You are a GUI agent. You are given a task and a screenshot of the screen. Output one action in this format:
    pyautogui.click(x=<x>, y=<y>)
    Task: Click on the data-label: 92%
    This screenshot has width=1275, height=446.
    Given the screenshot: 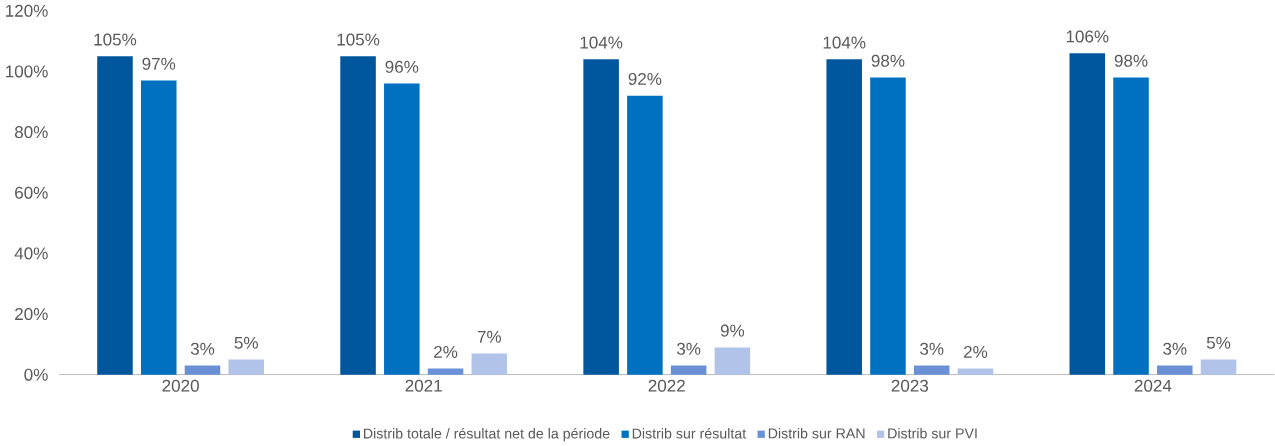 What is the action you would take?
    pyautogui.click(x=645, y=78)
    